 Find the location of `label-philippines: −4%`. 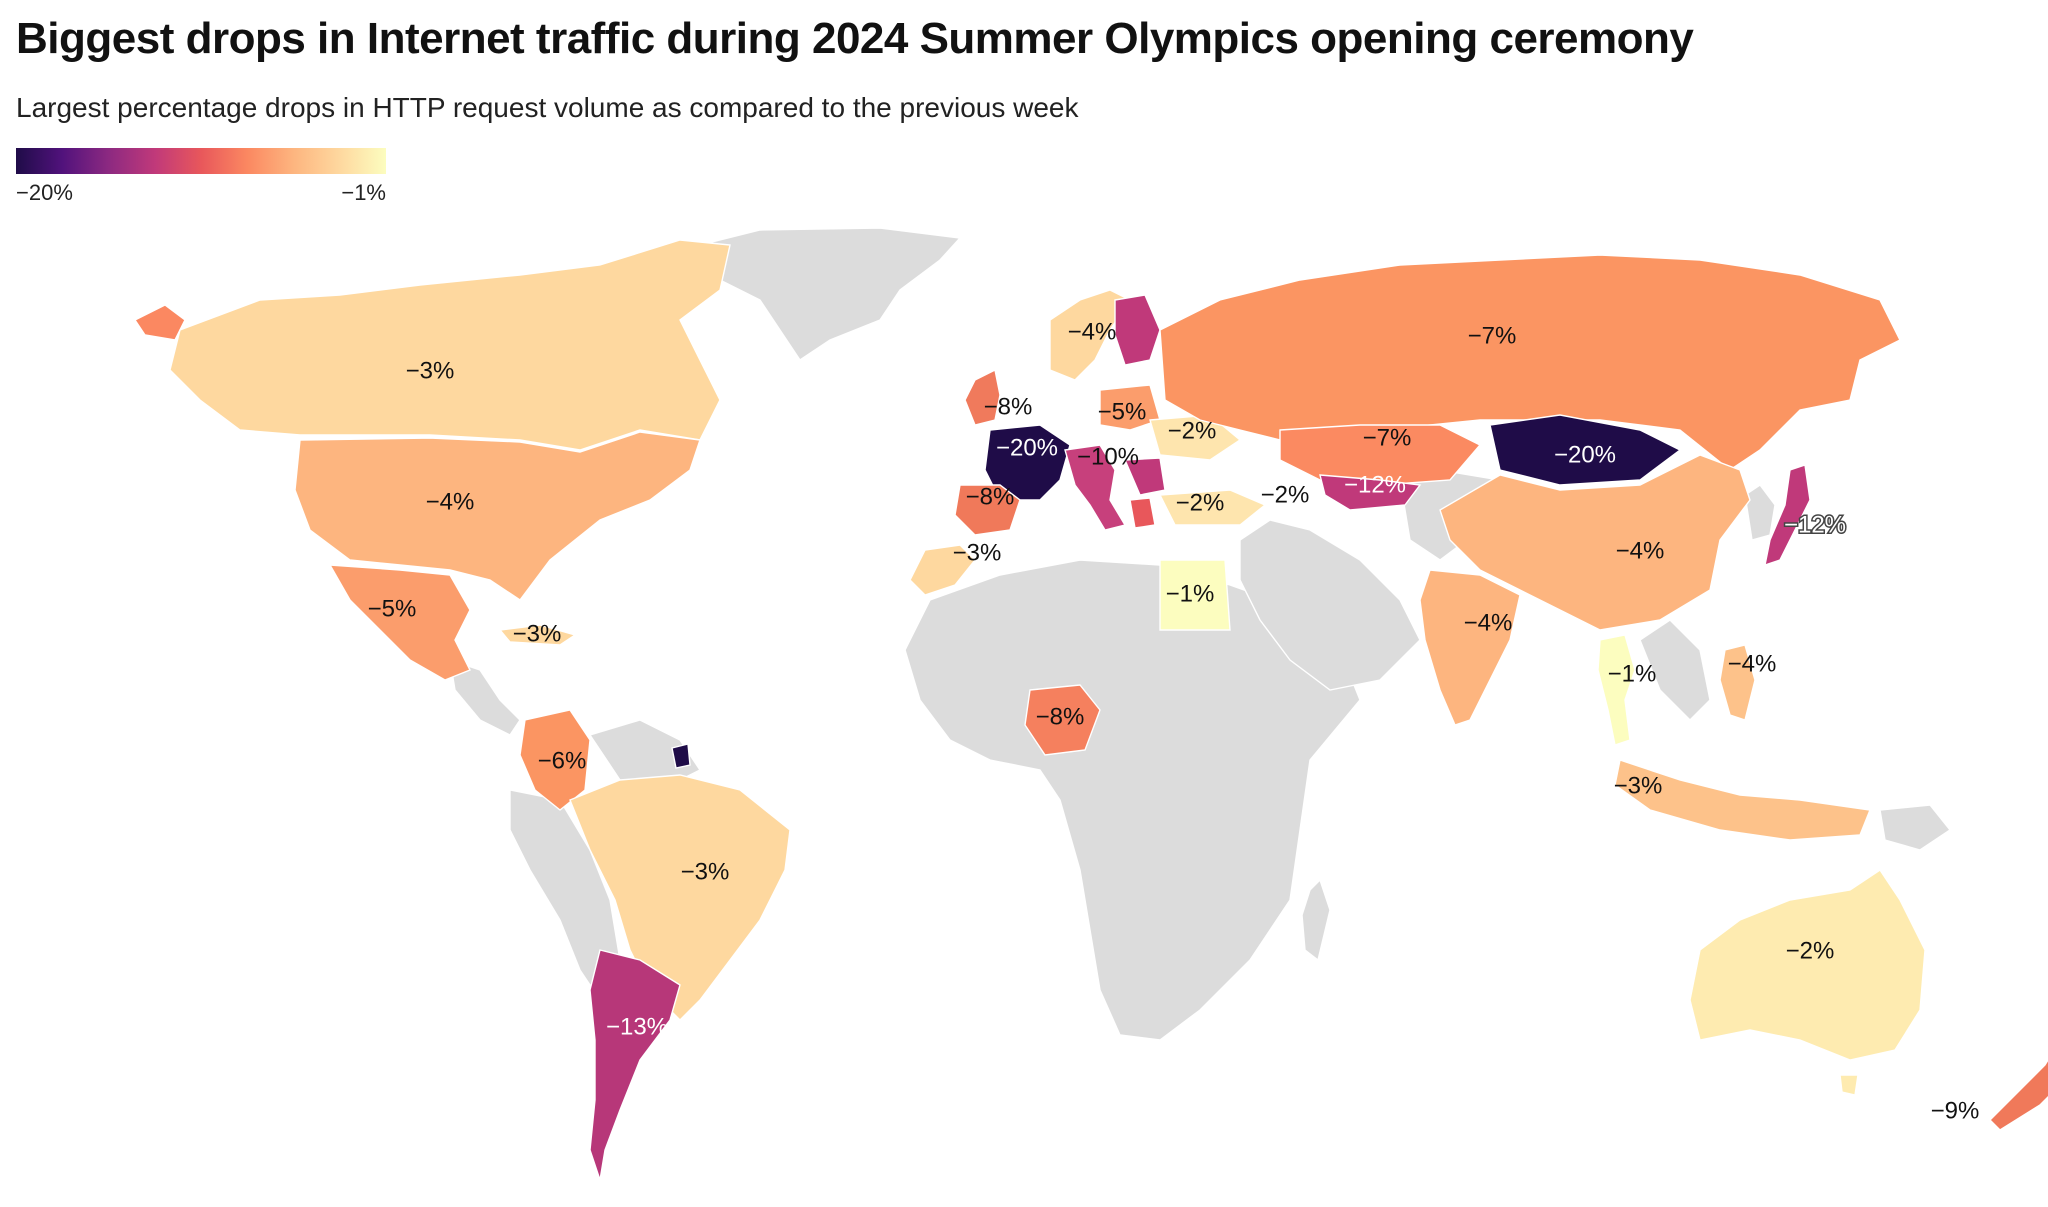

label-philippines: −4% is located at coordinates (1752, 663).